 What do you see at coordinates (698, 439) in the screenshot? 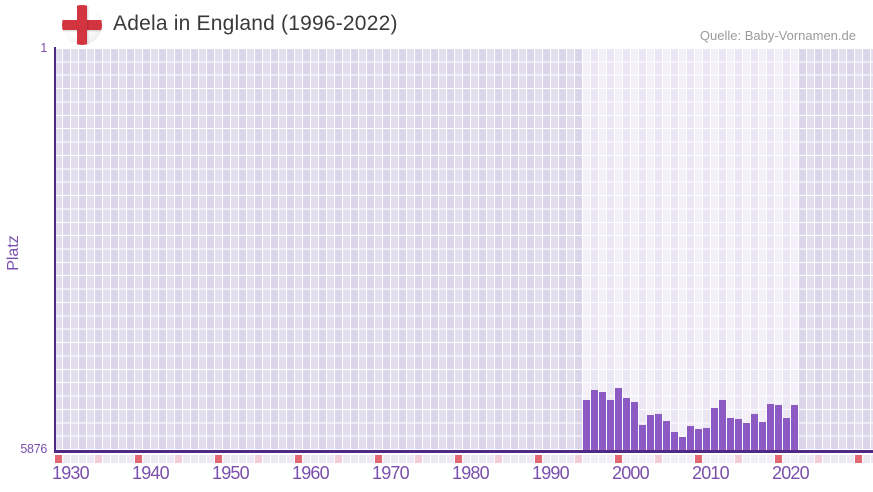
I see `bar-2010` at bounding box center [698, 439].